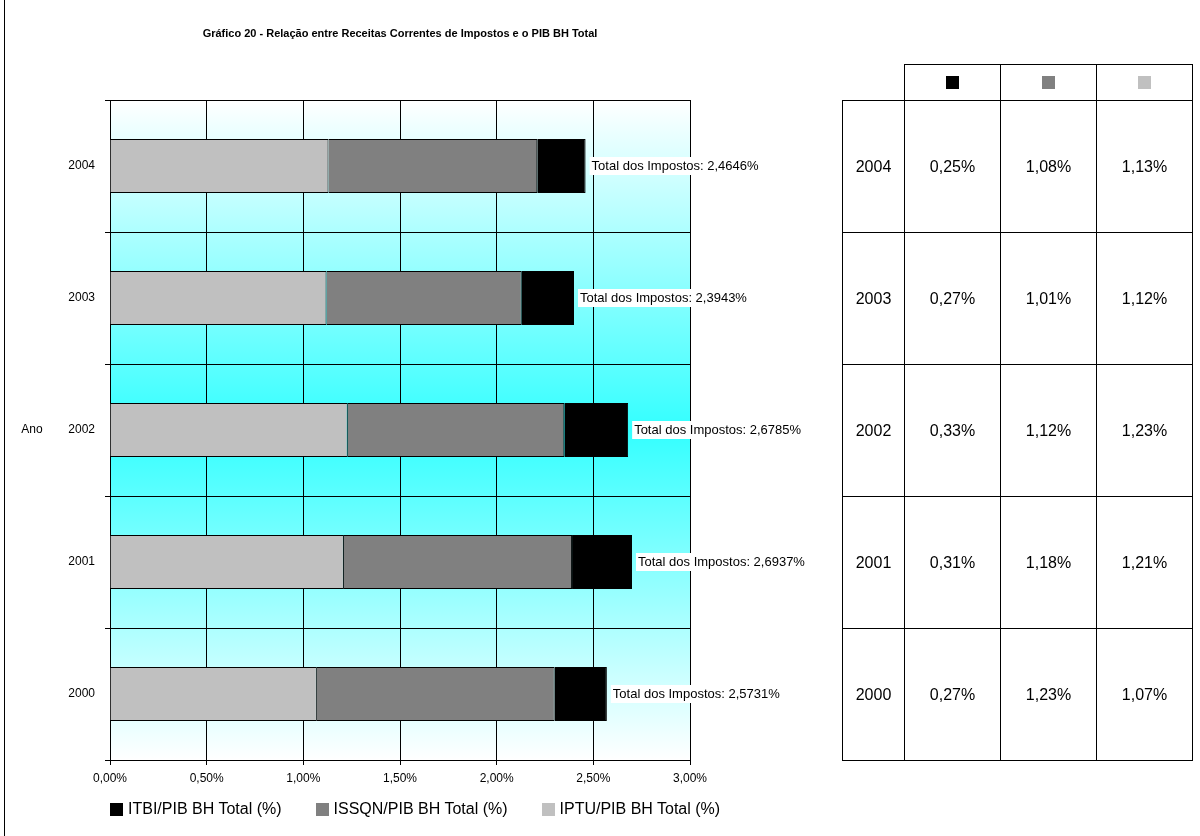 This screenshot has width=1200, height=836. I want to click on x-tick-label: 2,00%, so click(497, 777).